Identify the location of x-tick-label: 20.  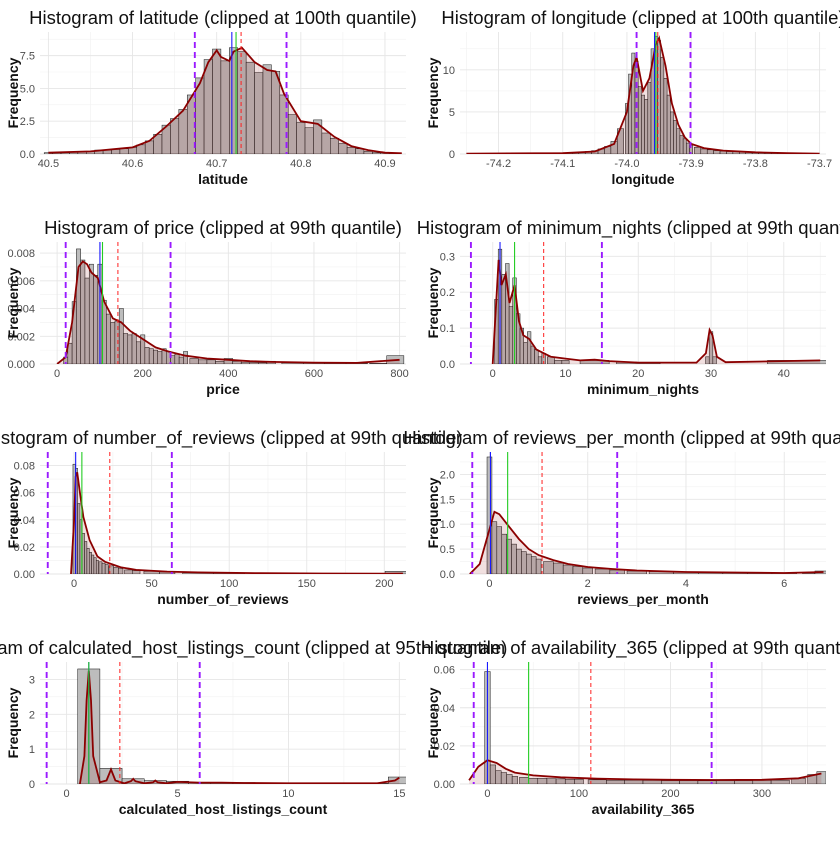
(638, 374).